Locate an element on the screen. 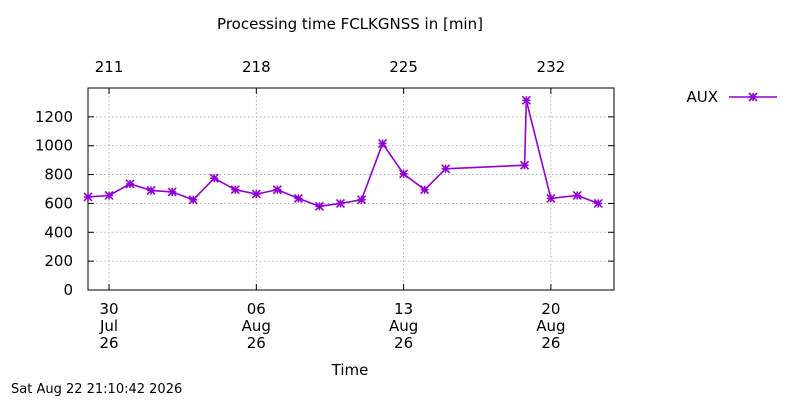 The height and width of the screenshot is (400, 800). legend-marker is located at coordinates (753, 97).